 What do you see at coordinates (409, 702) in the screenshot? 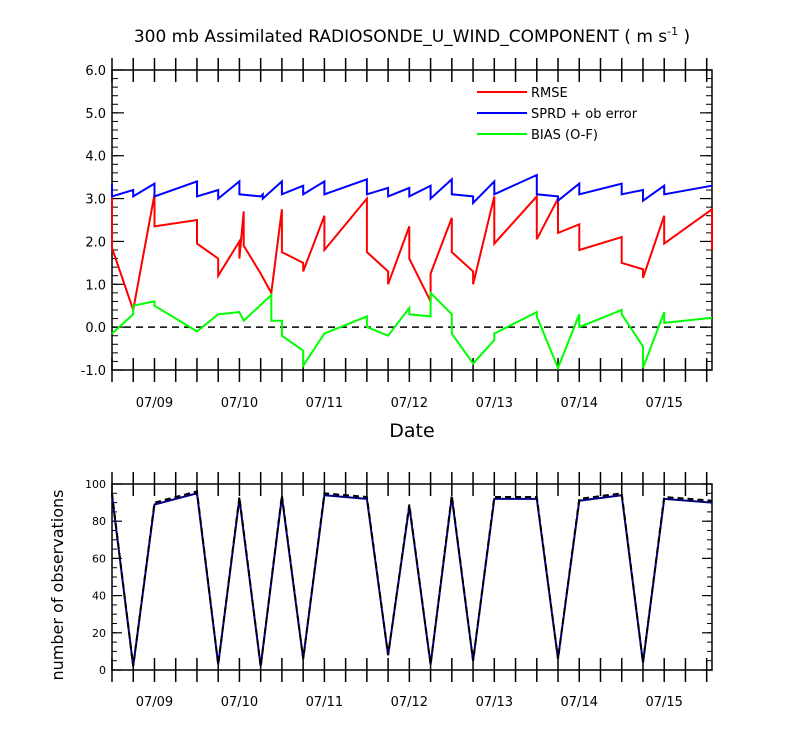
I see `bottom-x-tick-label: 07/12` at bounding box center [409, 702].